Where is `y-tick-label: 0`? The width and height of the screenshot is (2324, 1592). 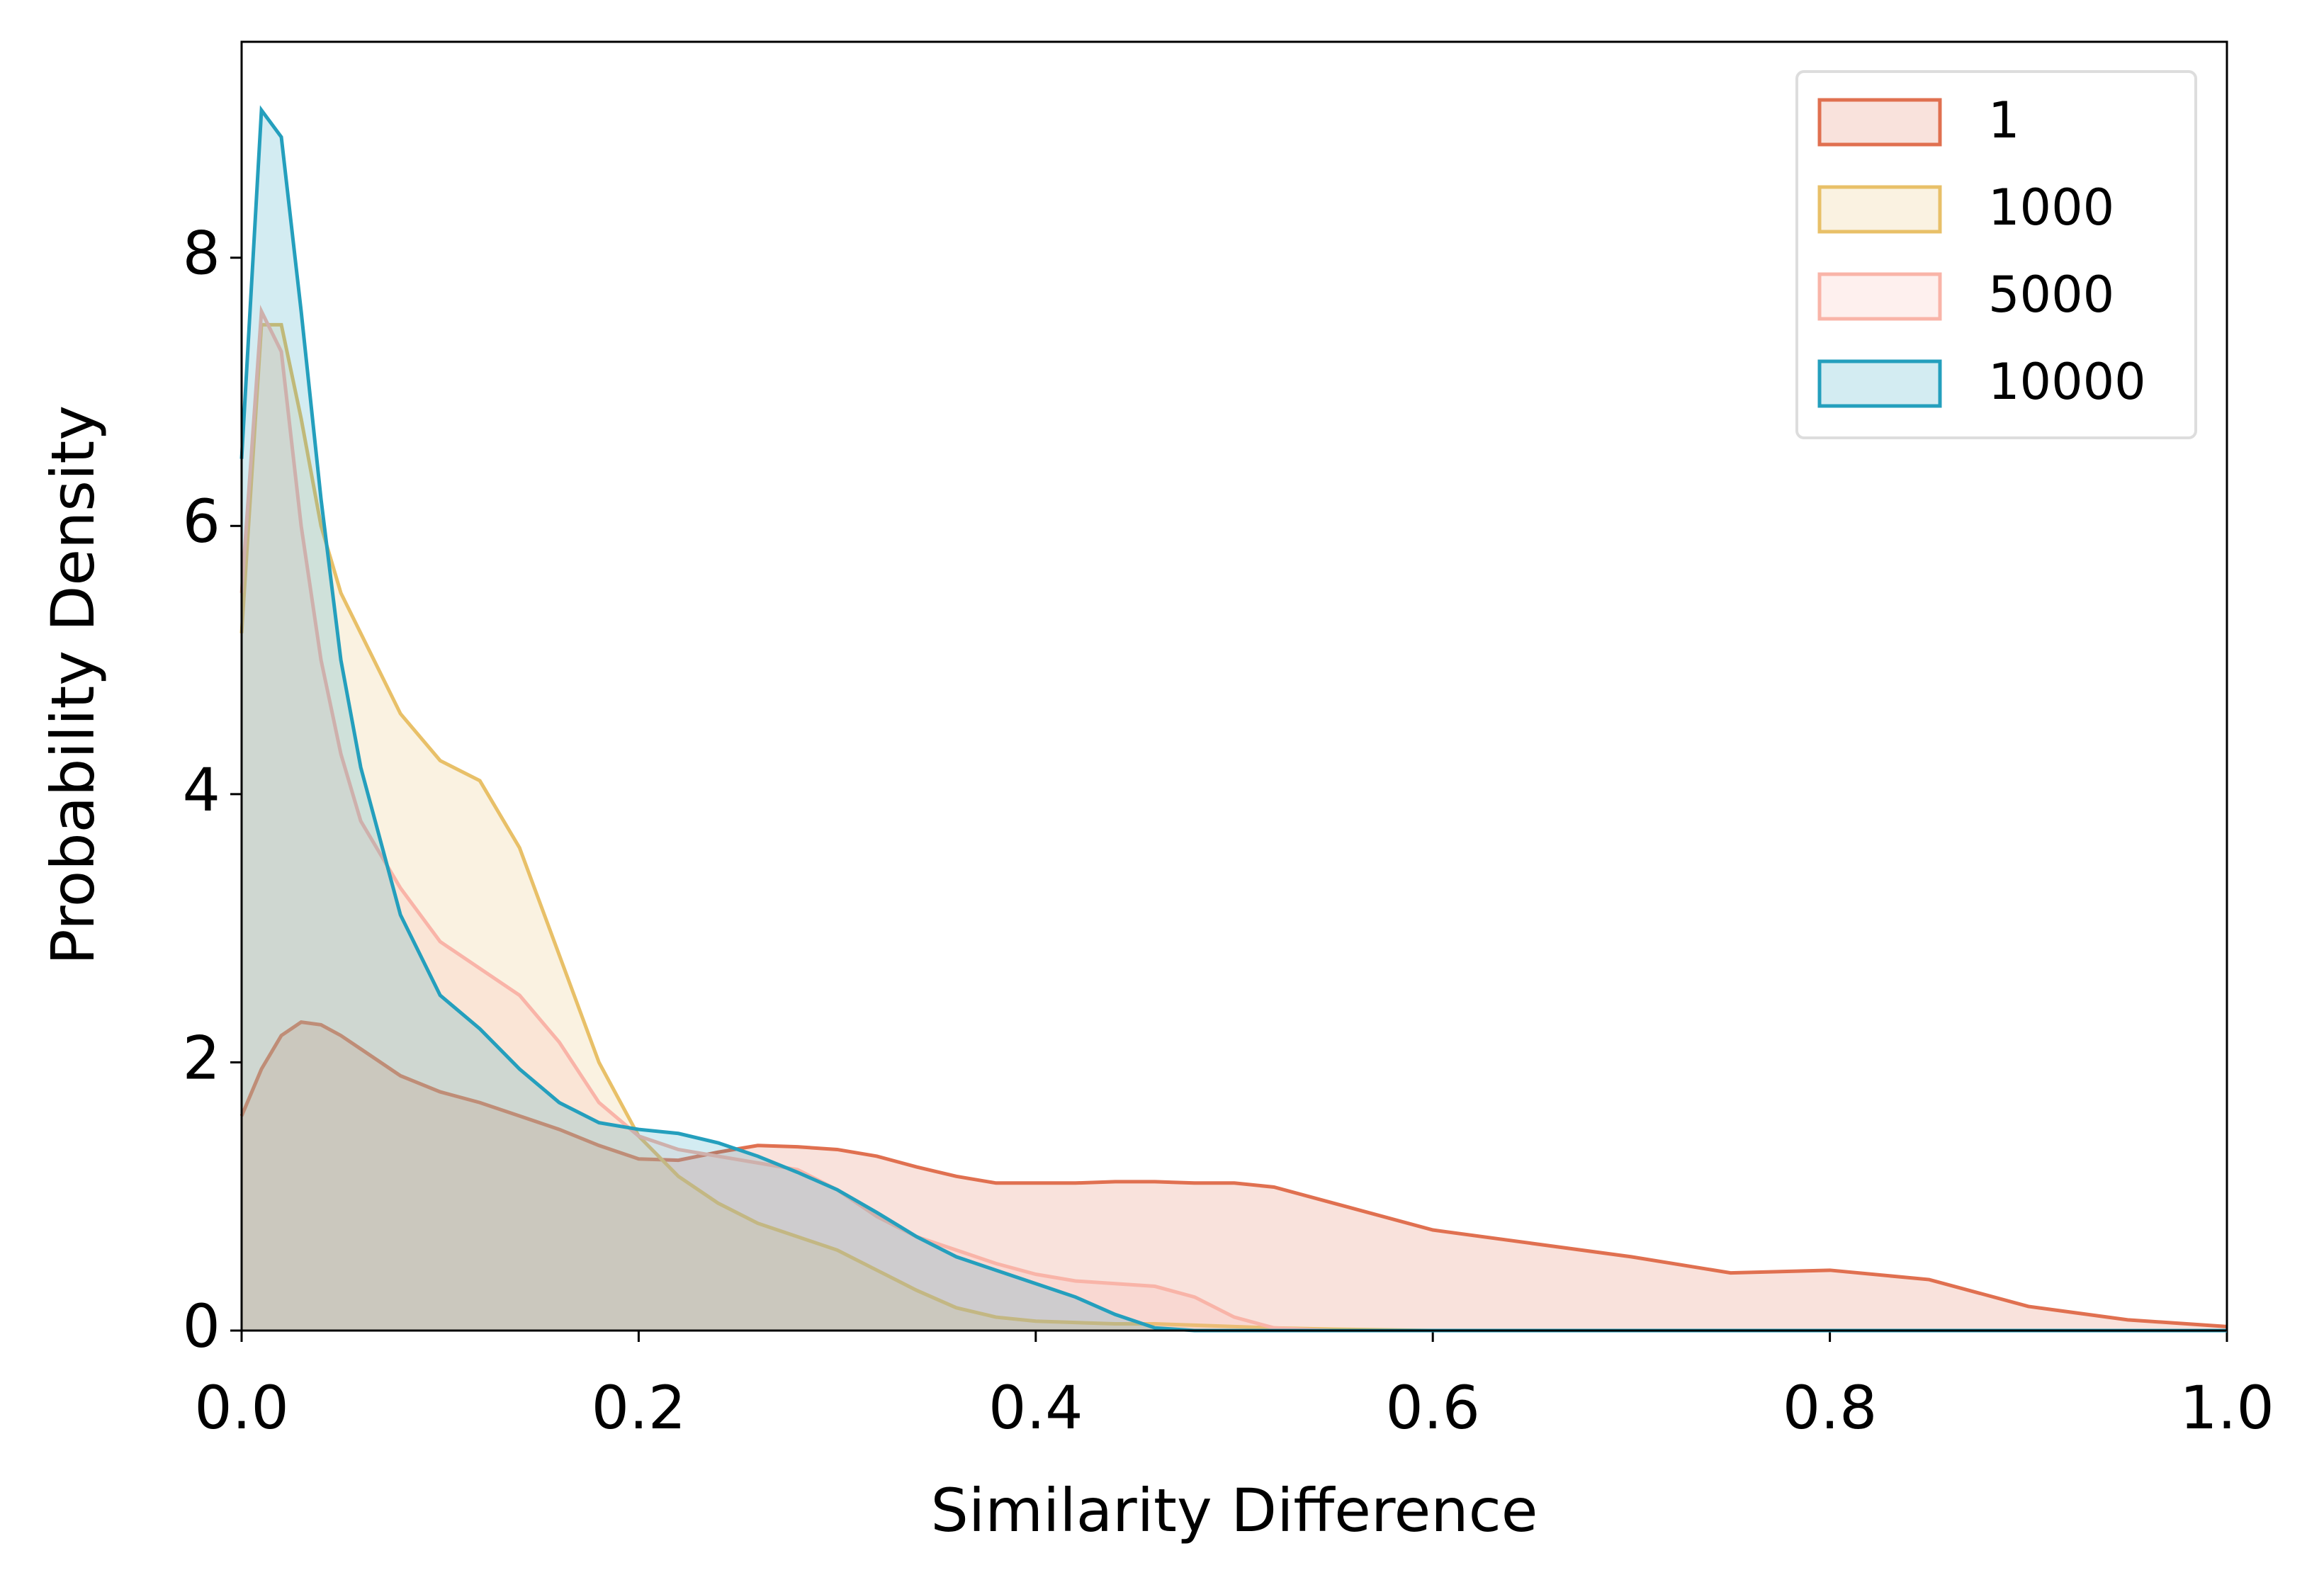 y-tick-label: 0 is located at coordinates (201, 1326).